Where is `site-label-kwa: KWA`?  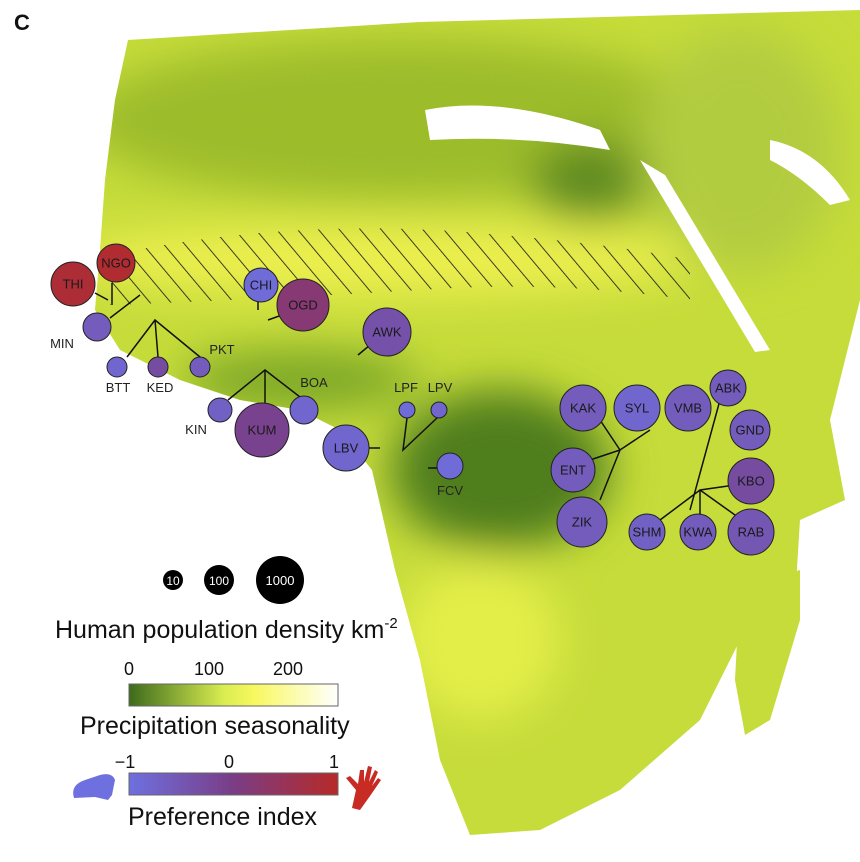 site-label-kwa: KWA is located at coordinates (697, 532).